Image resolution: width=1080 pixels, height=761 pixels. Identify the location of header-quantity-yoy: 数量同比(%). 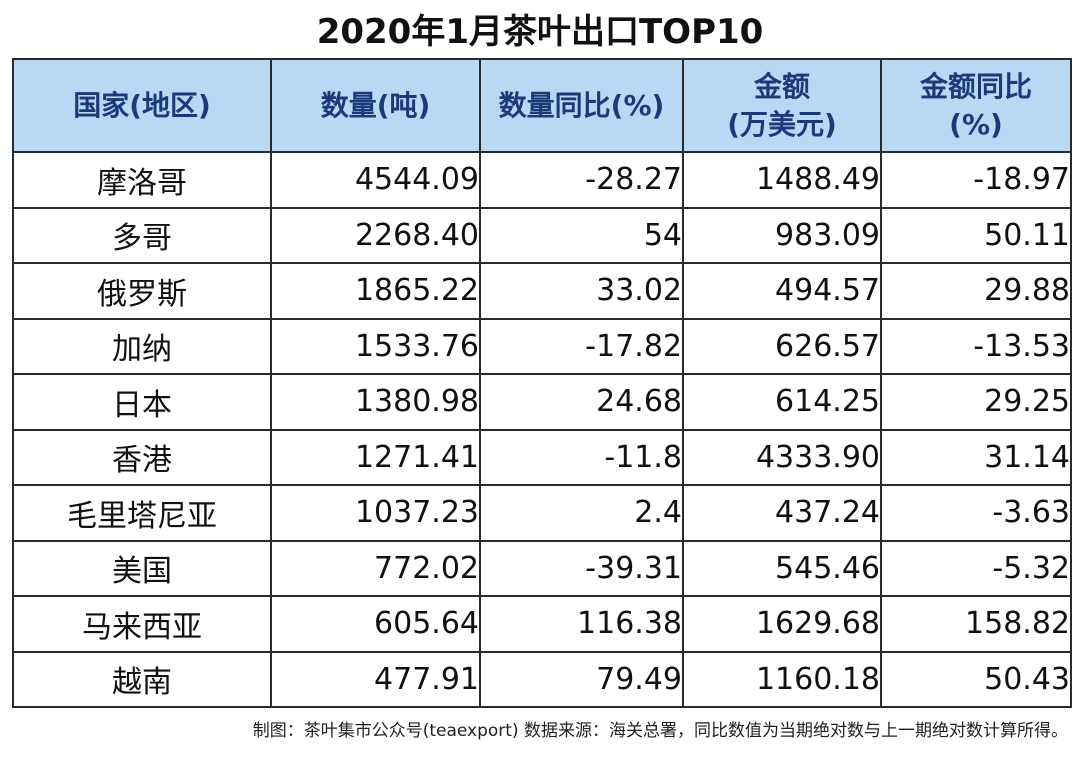
(581, 105).